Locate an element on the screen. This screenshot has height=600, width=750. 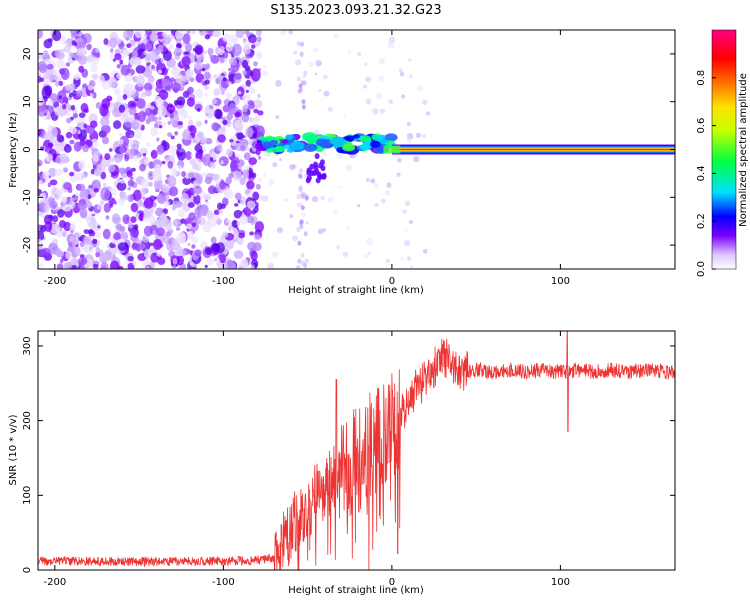
colorbar-tick-label: 0.0 is located at coordinates (701, 269).